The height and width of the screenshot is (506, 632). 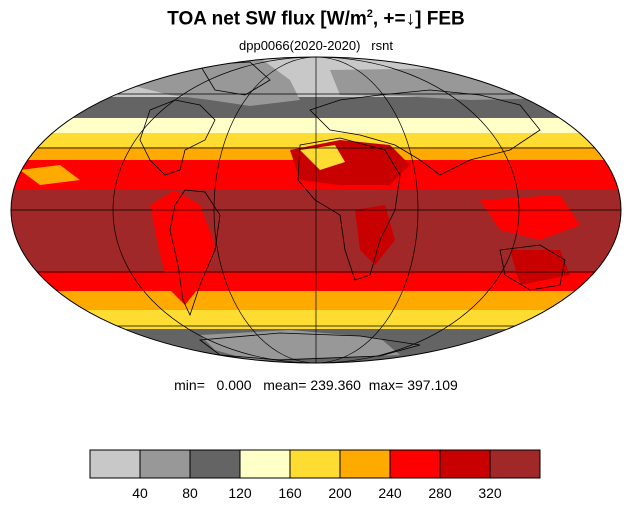 I want to click on greenland-coast, so click(x=235, y=78).